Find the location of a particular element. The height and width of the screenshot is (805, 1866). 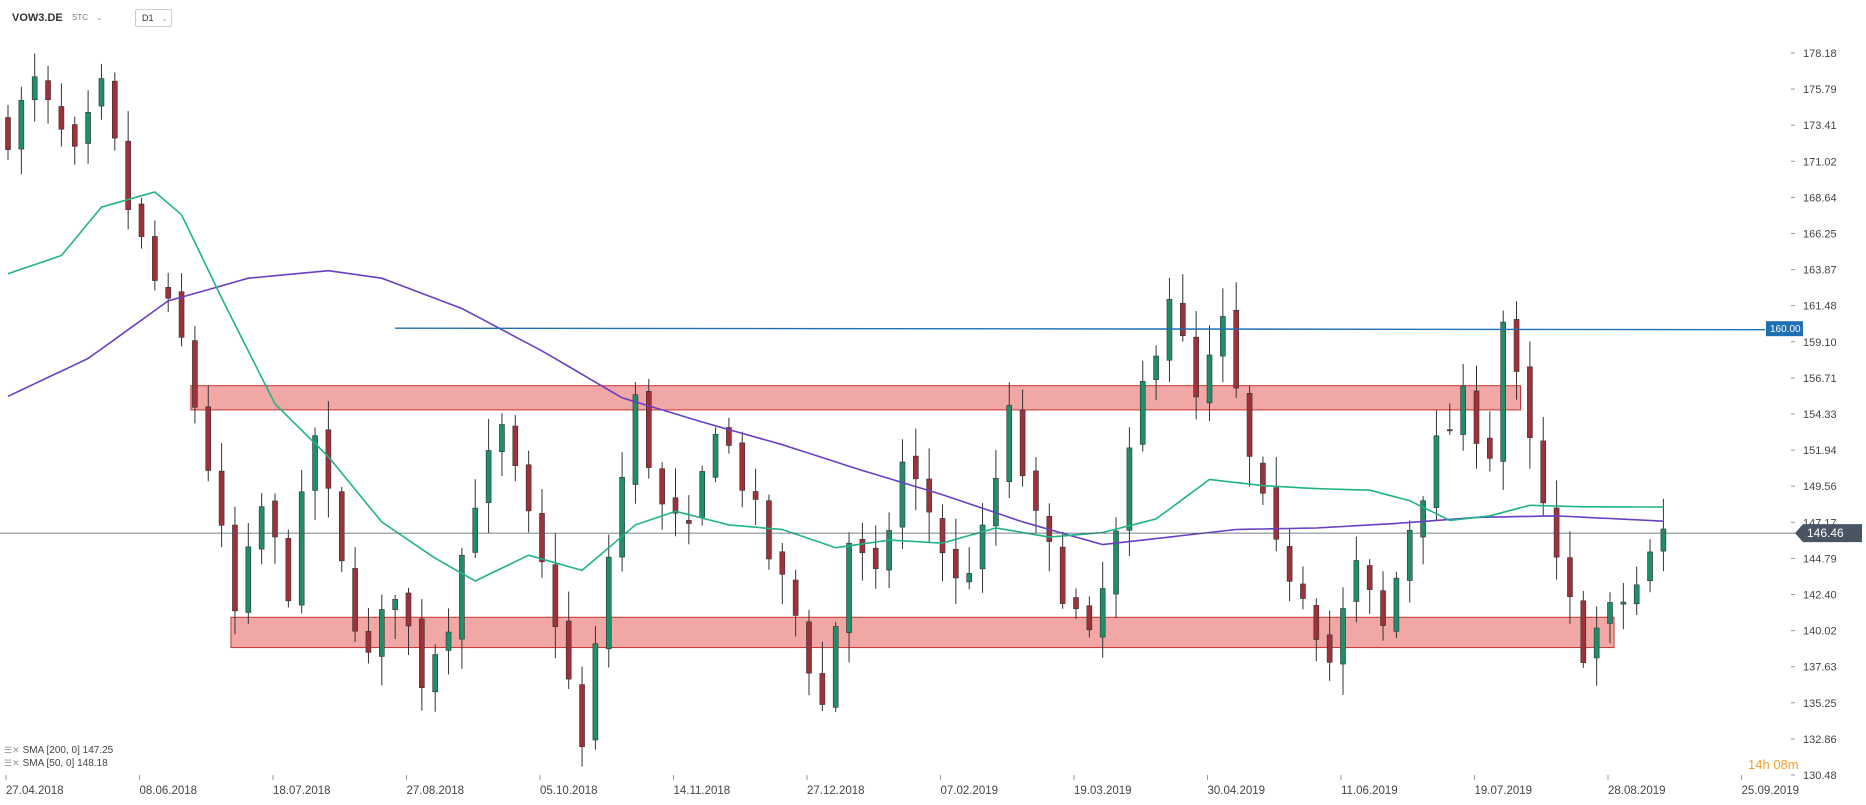

timeframe-label: D1 is located at coordinates (148, 18).